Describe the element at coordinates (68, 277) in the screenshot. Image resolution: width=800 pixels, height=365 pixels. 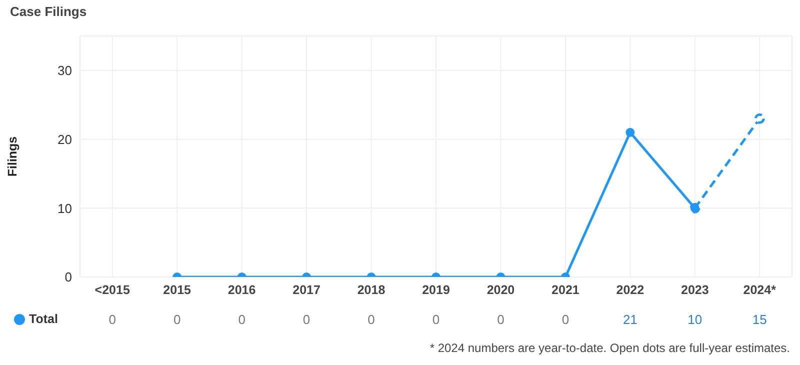
I see `y-tick-label: 0` at that location.